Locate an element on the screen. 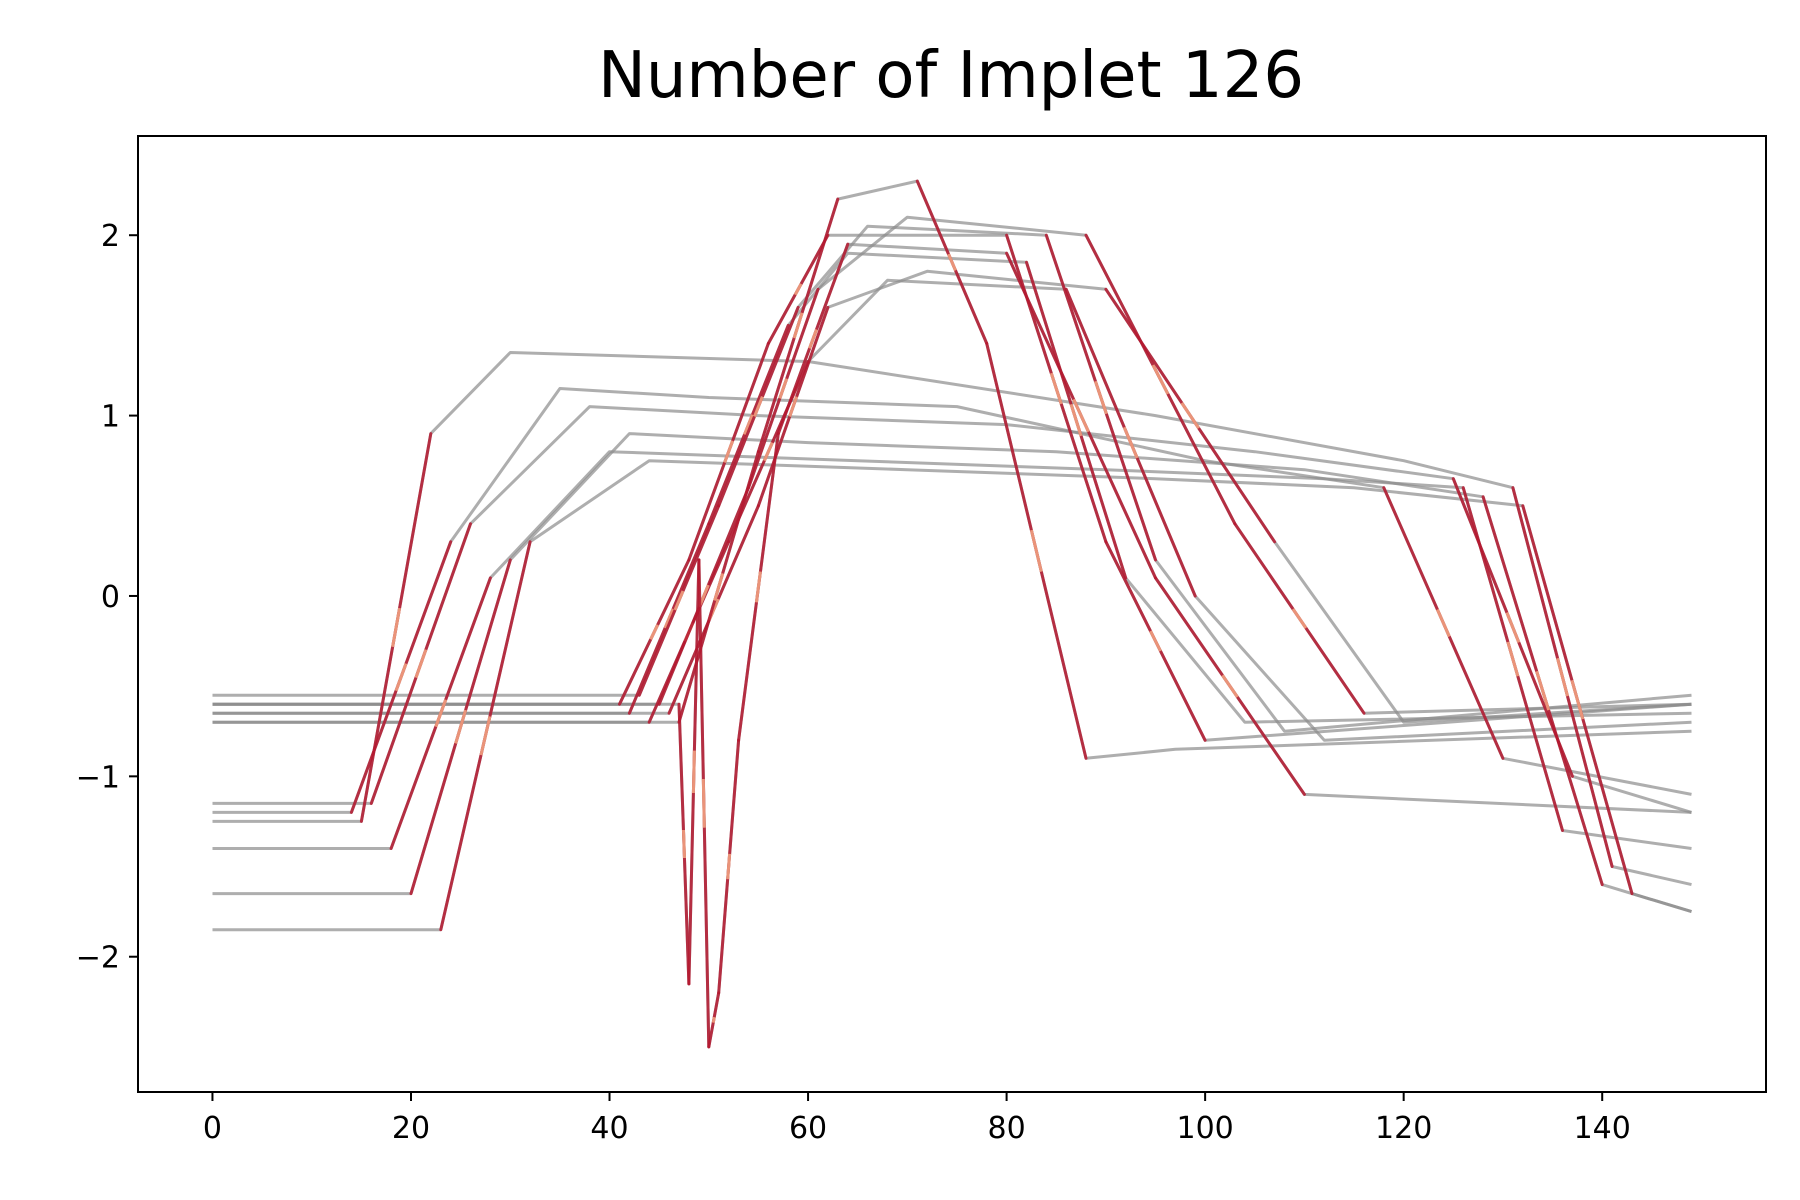 The height and width of the screenshot is (1200, 1800). y-tick-label-0: −2 is located at coordinates (98, 958).